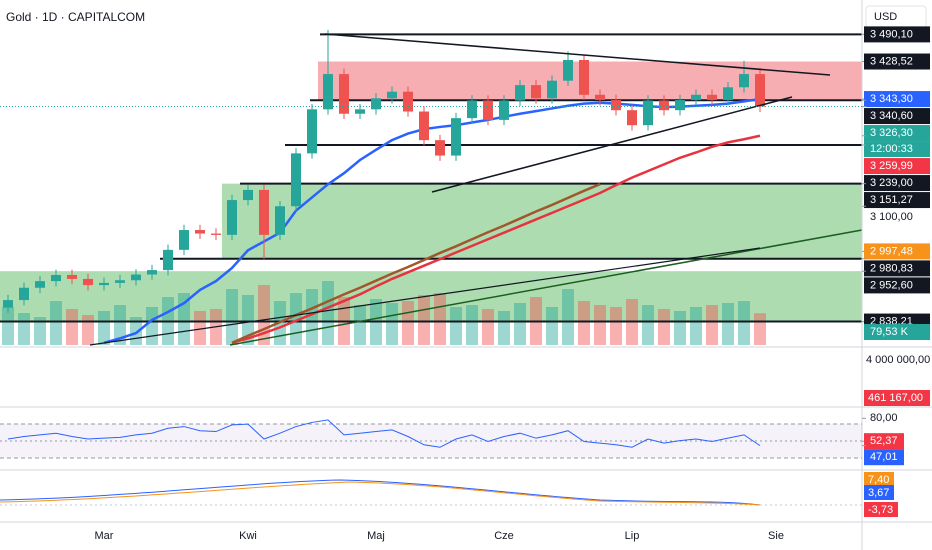 The image size is (932, 550). I want to click on macd-label: 3,67, so click(878, 493).